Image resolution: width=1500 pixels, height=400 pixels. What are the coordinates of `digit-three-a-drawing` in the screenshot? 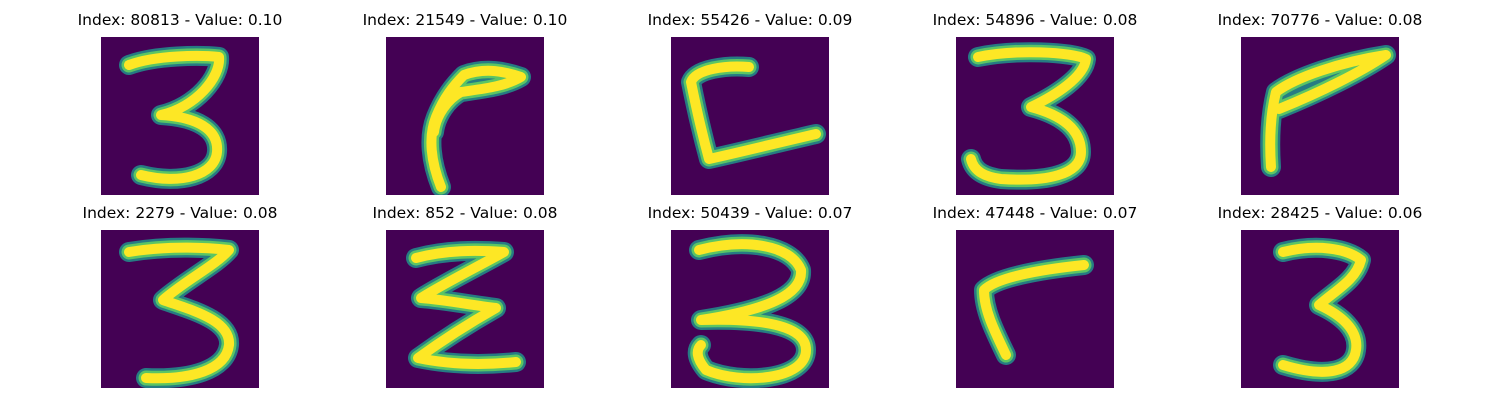 It's located at (174, 117).